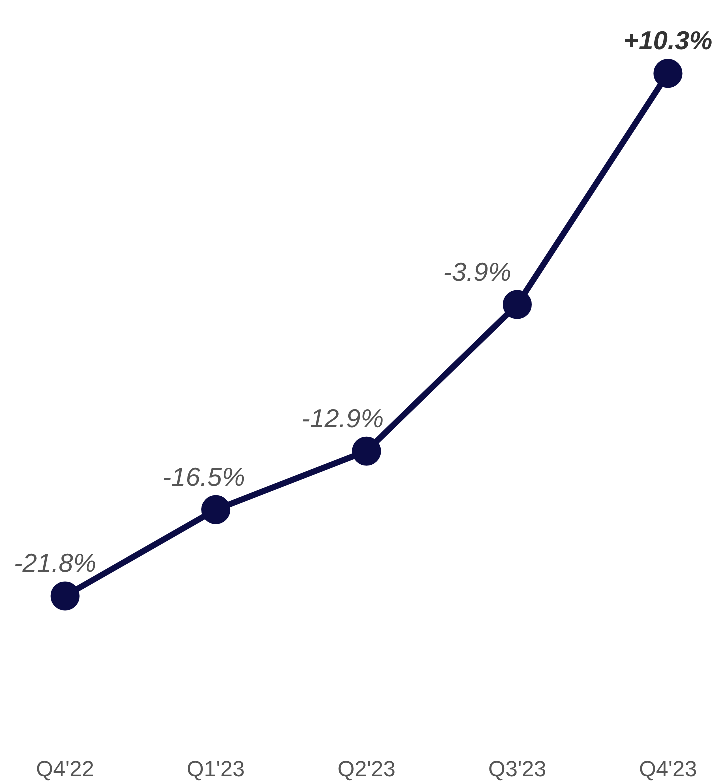  Describe the element at coordinates (668, 41) in the screenshot. I see `data-label: +10.3%` at that location.